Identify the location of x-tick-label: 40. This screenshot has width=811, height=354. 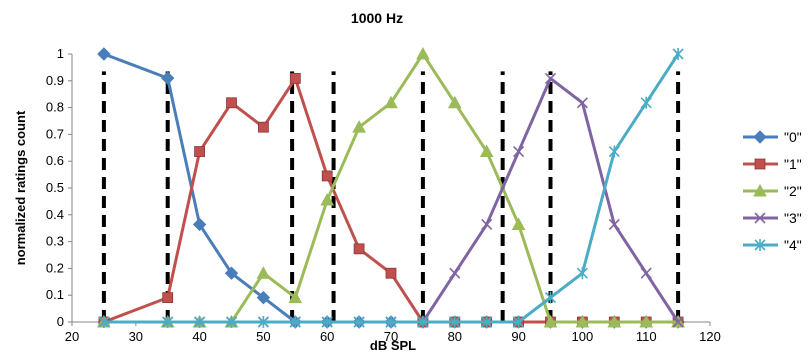
(199, 336).